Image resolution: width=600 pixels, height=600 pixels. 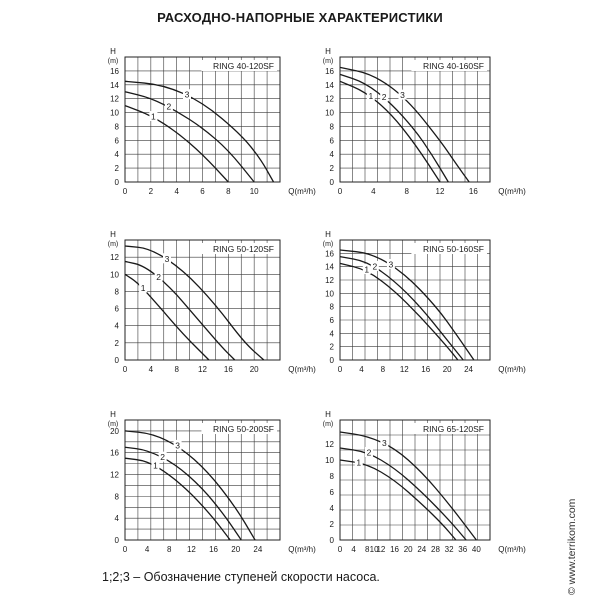 What do you see at coordinates (151, 191) in the screenshot?
I see `x-tick-label: 2` at bounding box center [151, 191].